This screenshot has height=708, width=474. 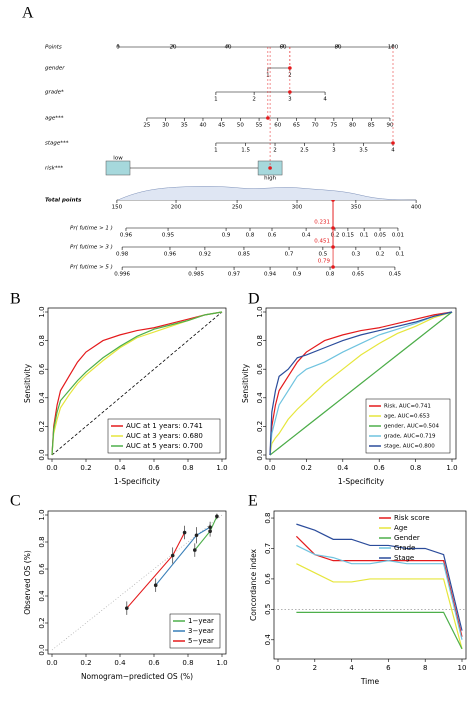 I want to click on row-tick-label: 0.65, so click(x=358, y=275).